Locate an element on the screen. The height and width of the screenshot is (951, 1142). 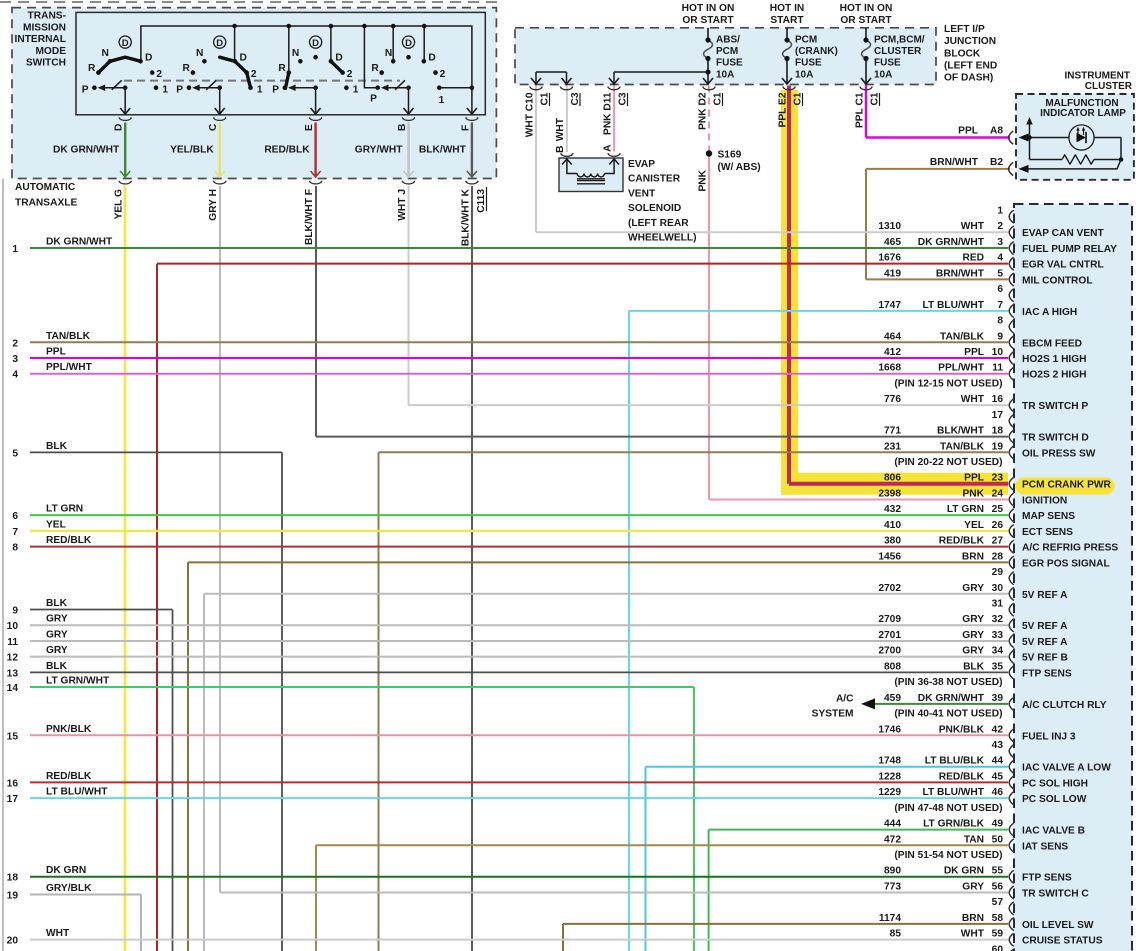
svg-text: LT BLU/WHT is located at coordinates (954, 792).